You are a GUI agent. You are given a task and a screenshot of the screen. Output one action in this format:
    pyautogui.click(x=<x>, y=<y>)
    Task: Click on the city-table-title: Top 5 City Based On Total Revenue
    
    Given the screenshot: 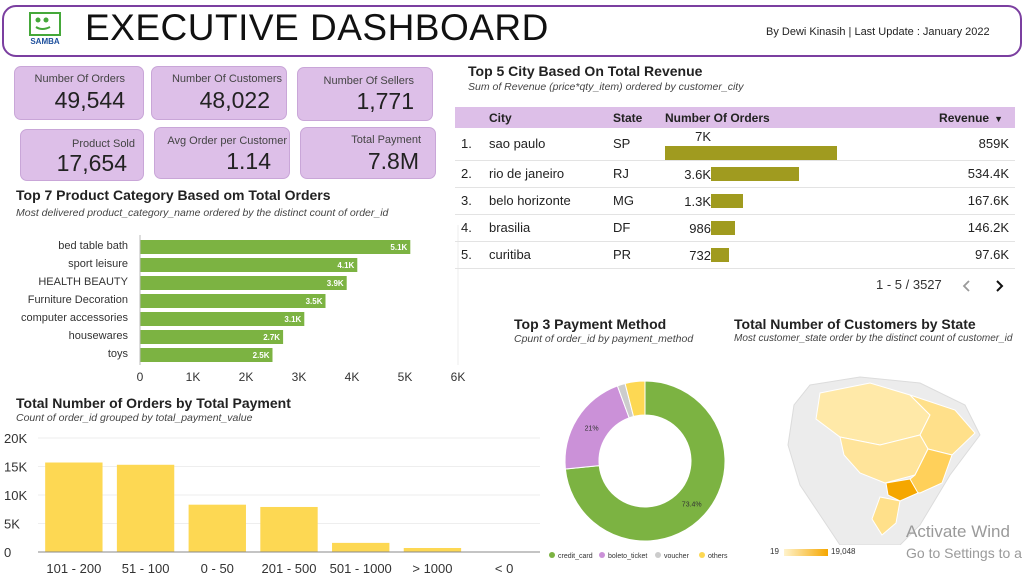 What is the action you would take?
    pyautogui.click(x=585, y=71)
    